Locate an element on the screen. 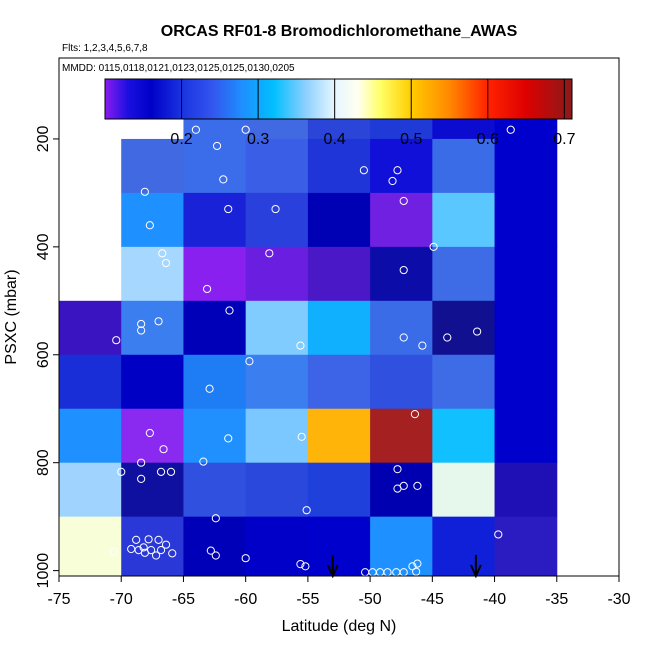 The image size is (650, 650). x-axis: -75 -70 -65 -60 -55 -50 -45 -40 -35 -30 is located at coordinates (339, 592).